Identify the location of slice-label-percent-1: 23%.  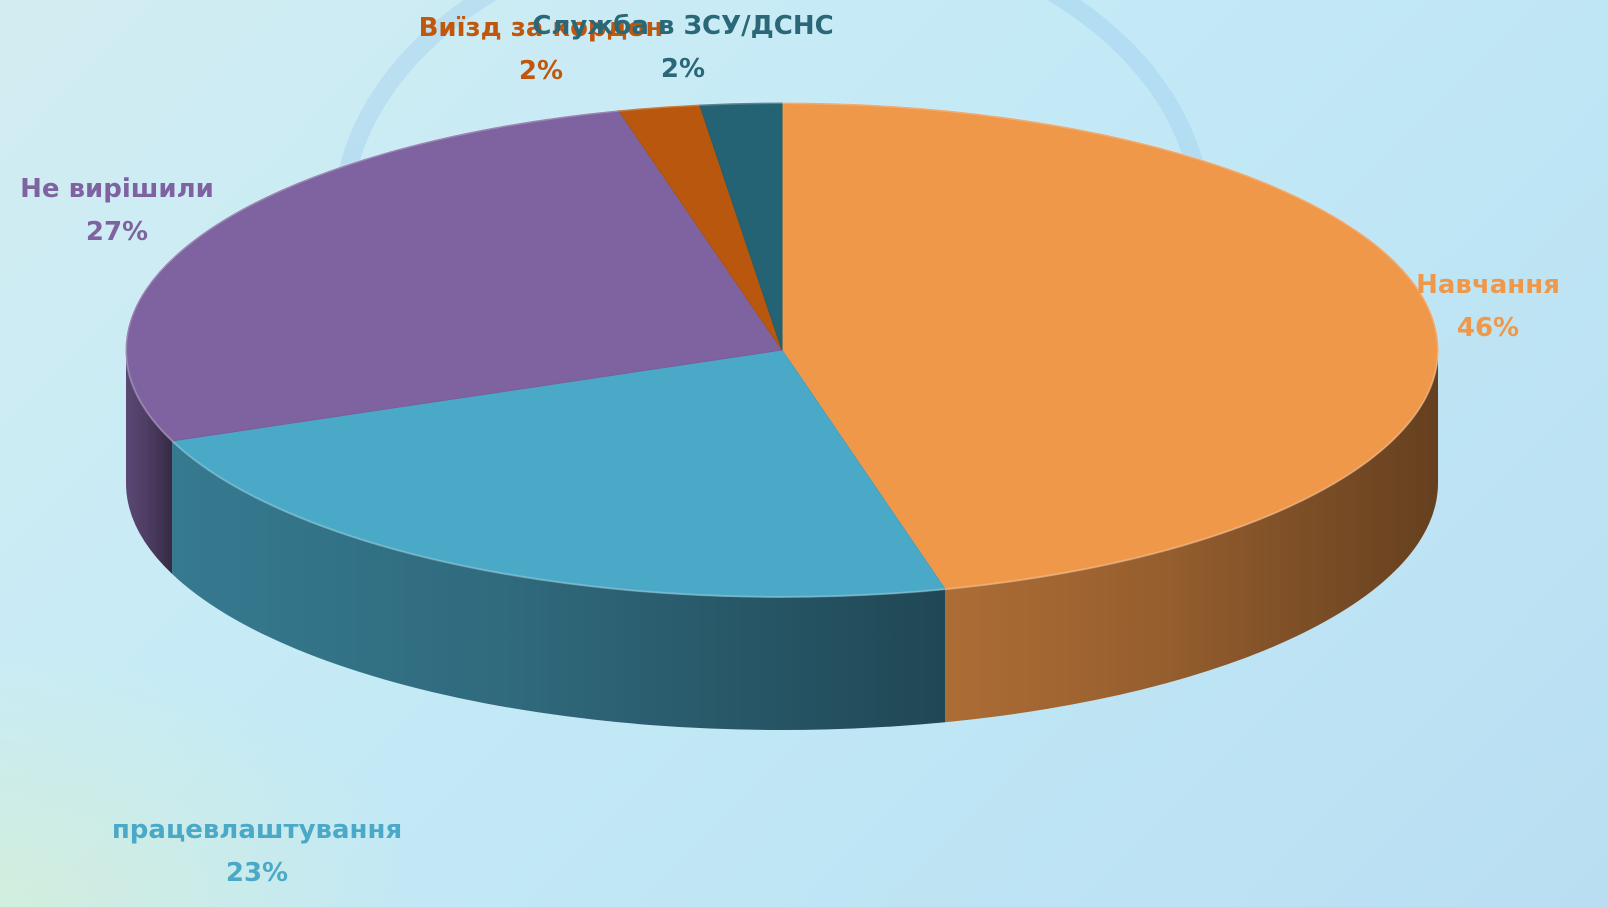
(257, 873).